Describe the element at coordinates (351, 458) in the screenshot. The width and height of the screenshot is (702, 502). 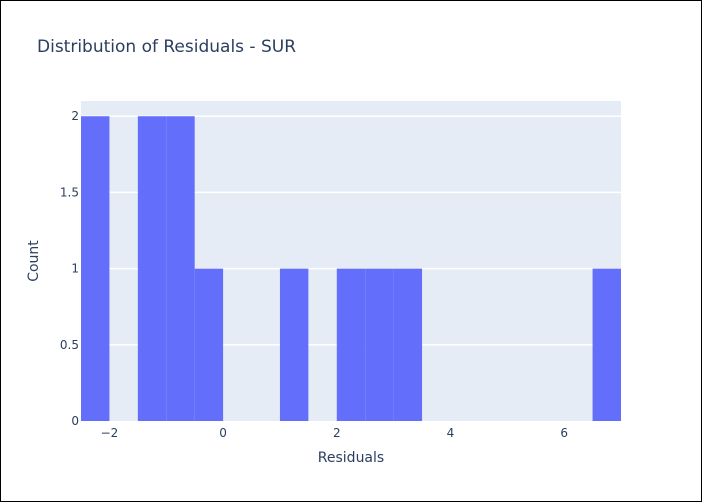
I see `x-axis-title: Residuals` at that location.